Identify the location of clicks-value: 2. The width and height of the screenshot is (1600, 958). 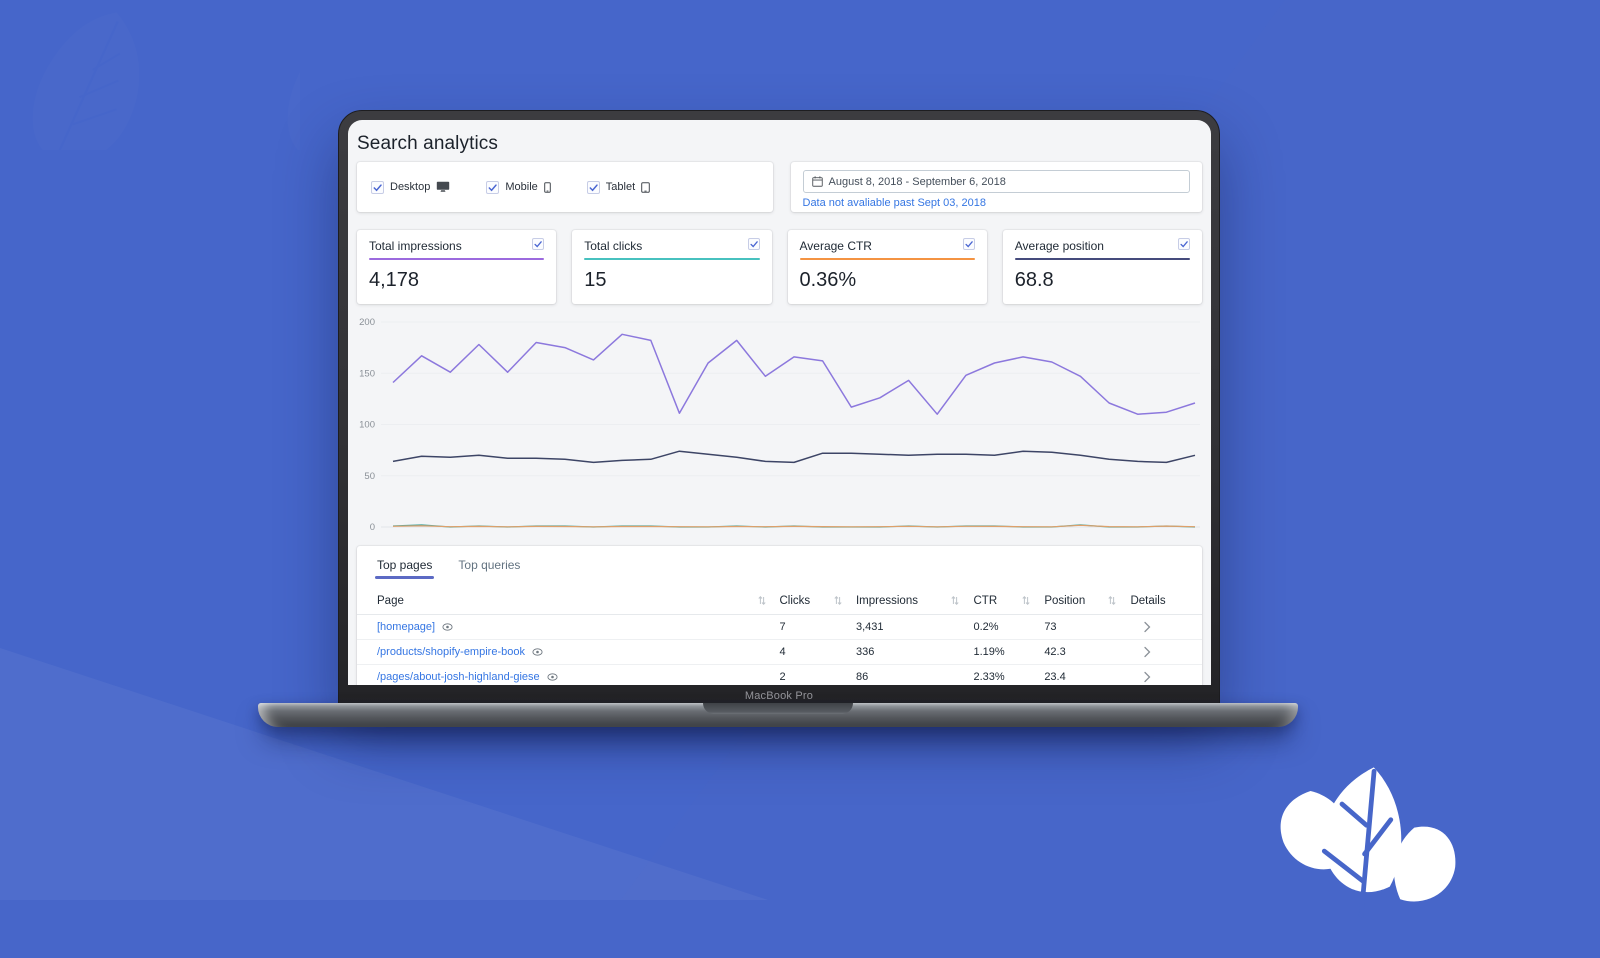
(782, 677).